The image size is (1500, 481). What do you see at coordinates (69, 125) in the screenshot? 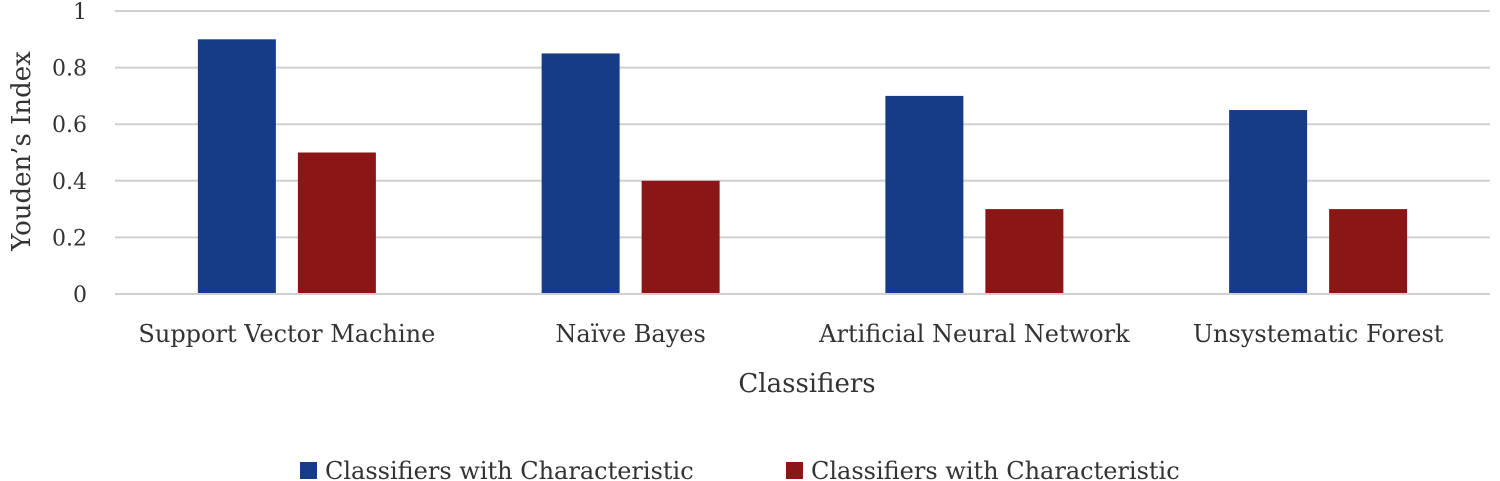
I see `y-tick-label: 0.6` at bounding box center [69, 125].